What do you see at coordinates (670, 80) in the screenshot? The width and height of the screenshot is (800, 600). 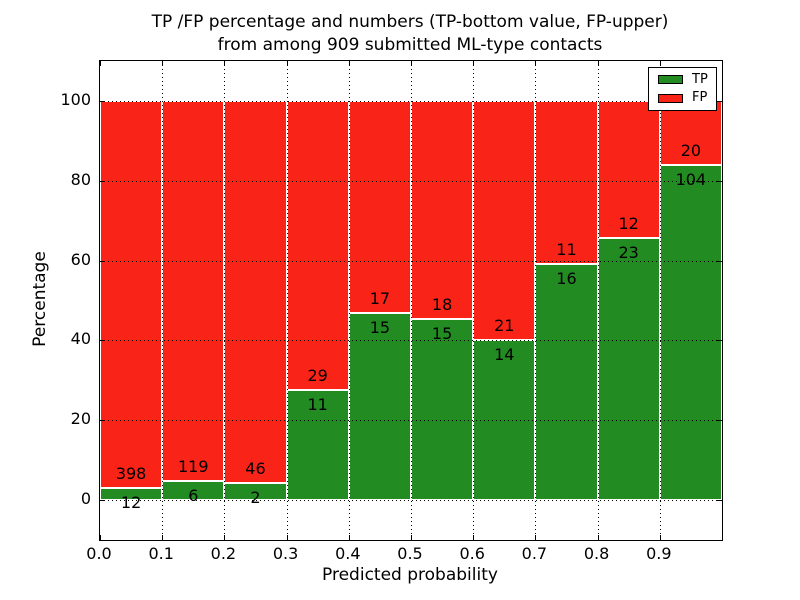 I see `legend-swatch-tp` at bounding box center [670, 80].